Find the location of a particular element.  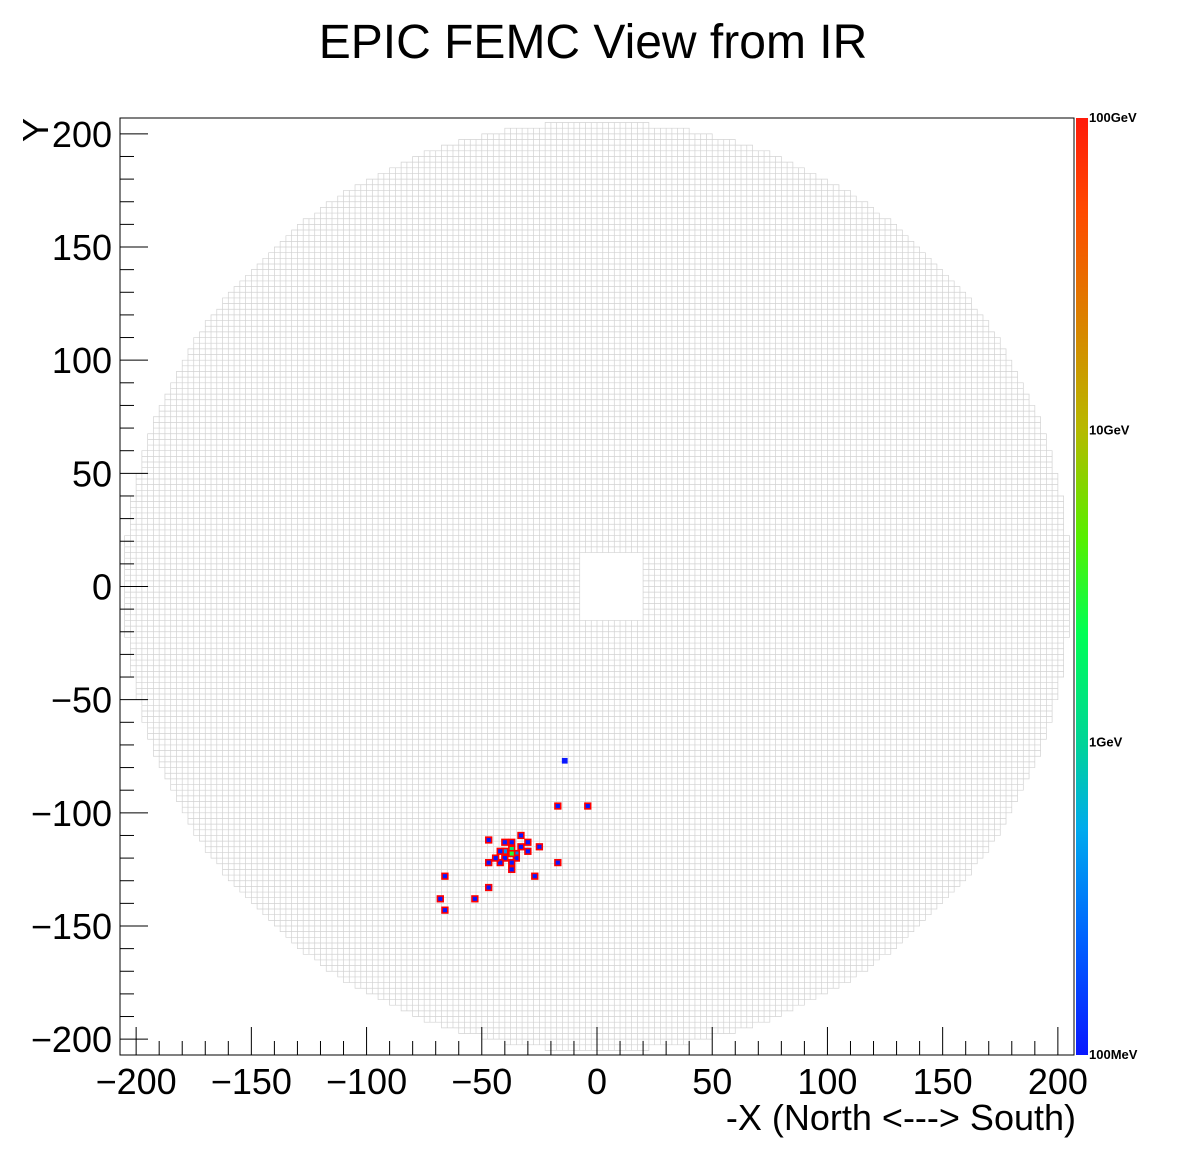

x-tick-label: −50 is located at coordinates (481, 1081).